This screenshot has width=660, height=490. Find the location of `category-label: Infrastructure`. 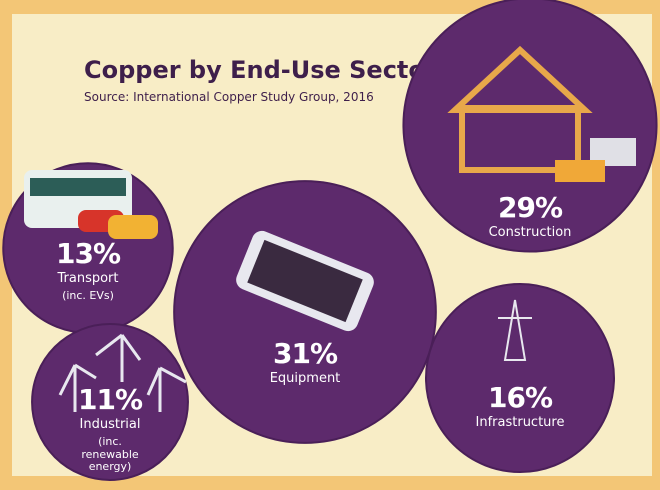

category-label: Infrastructure is located at coordinates (520, 422).